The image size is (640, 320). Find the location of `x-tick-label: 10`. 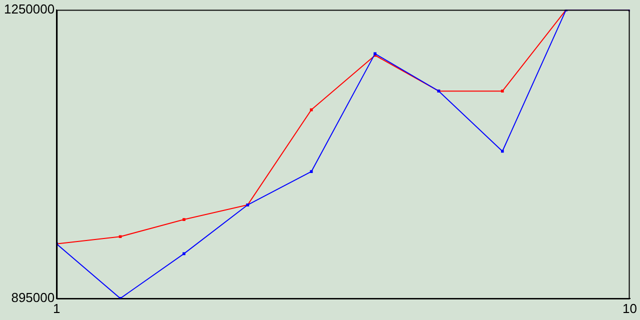

x-tick-label: 10 is located at coordinates (630, 308).